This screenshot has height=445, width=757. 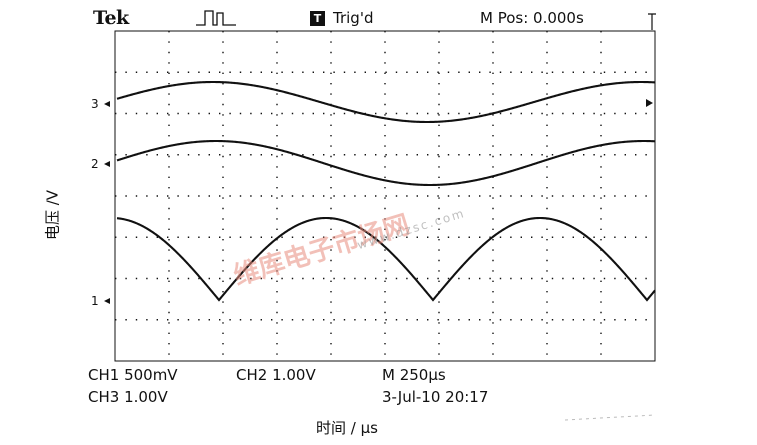 I want to click on ch2-waveform, so click(x=386, y=163).